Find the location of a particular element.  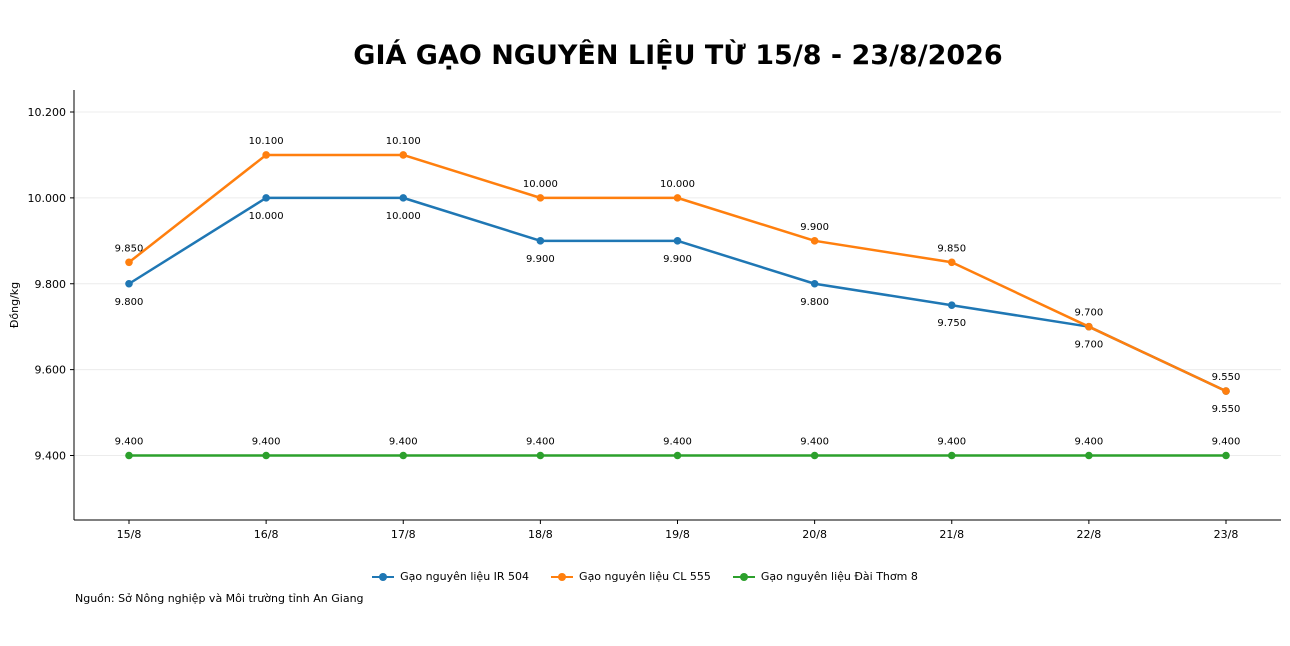

data-label: 9.750 is located at coordinates (951, 323).